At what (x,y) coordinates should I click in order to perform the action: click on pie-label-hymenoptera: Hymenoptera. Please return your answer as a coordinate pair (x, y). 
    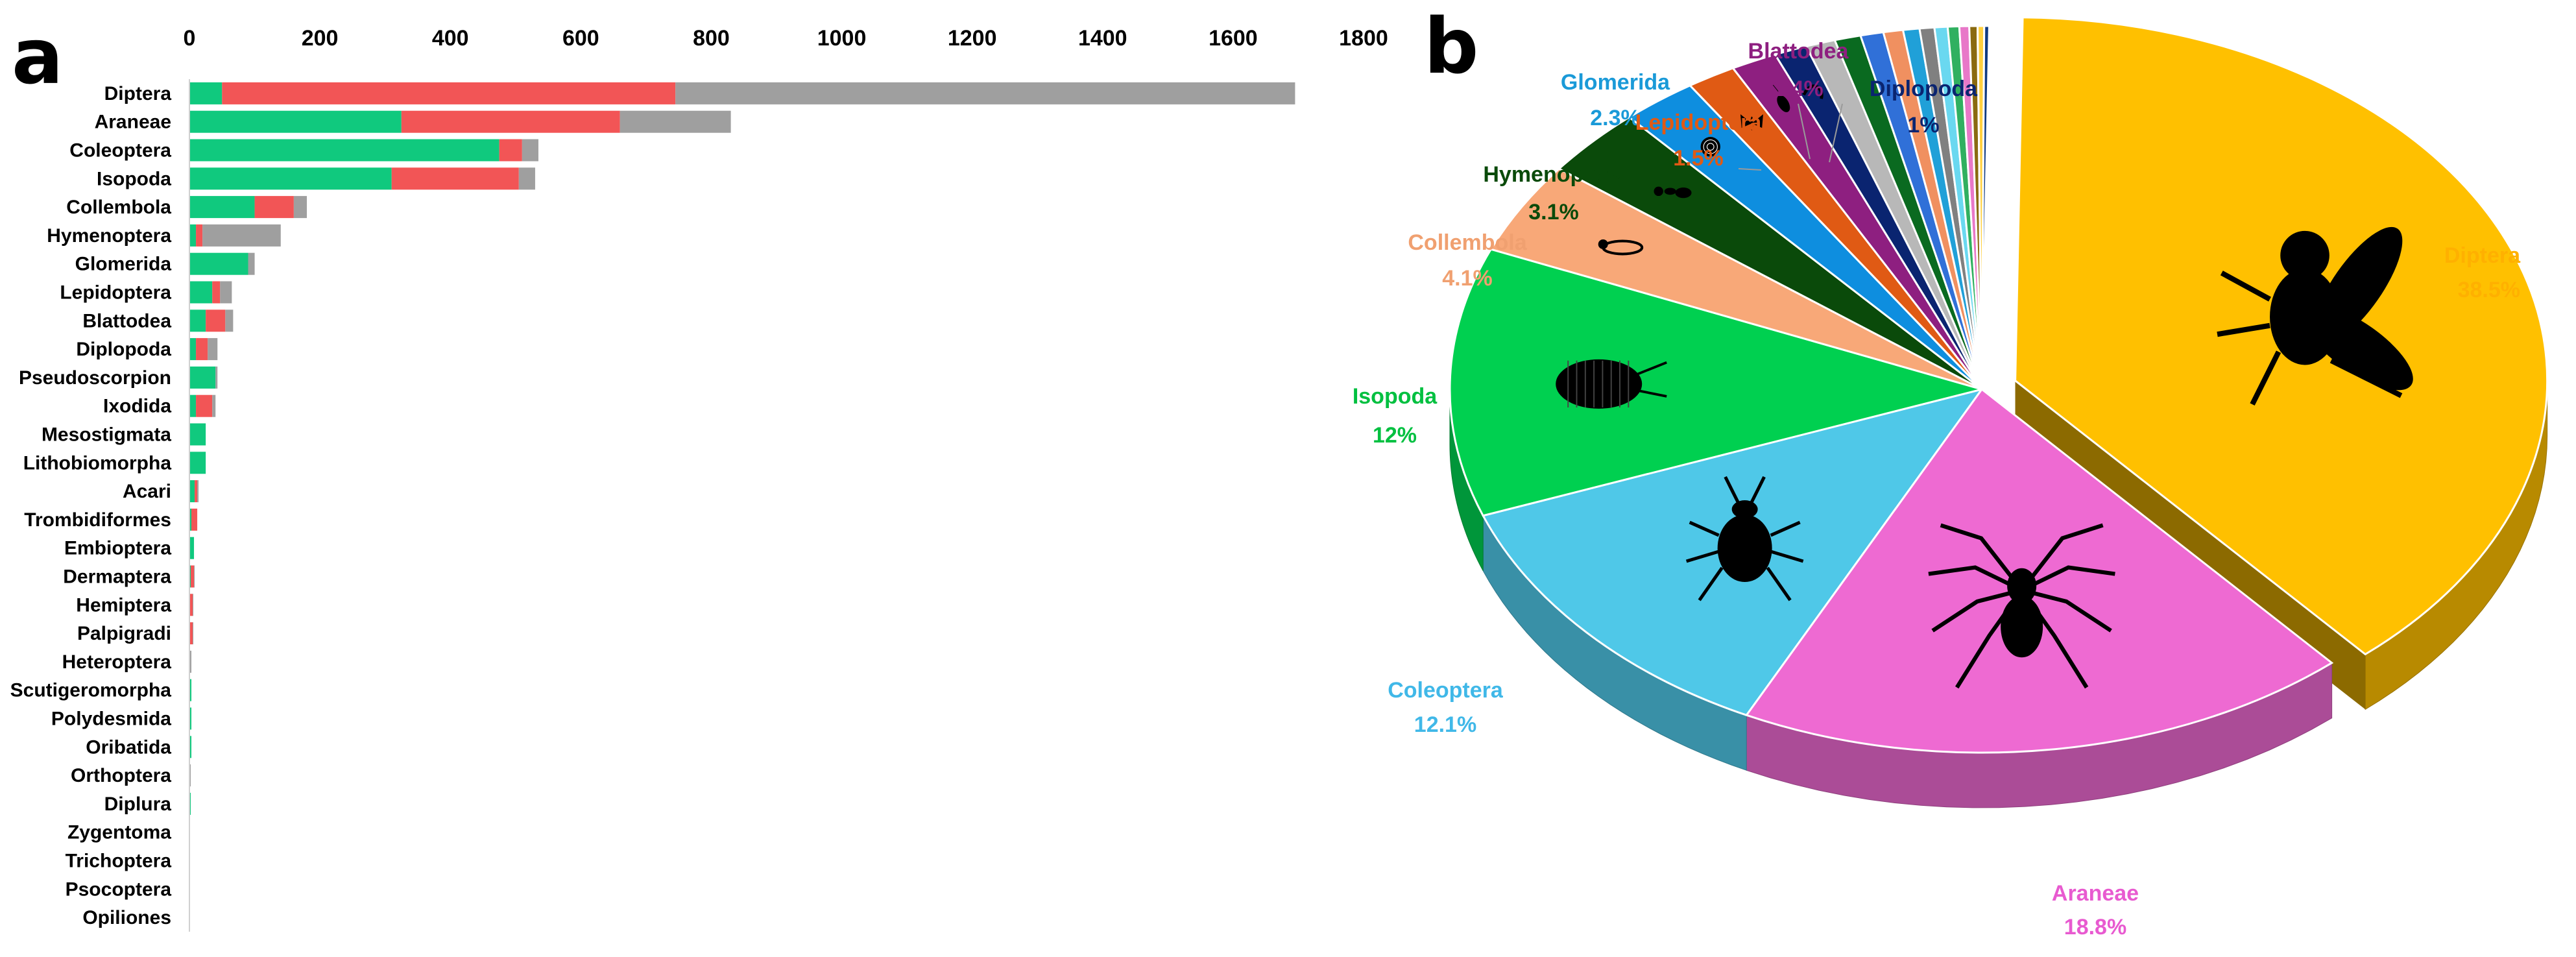
    Looking at the image, I should click on (1553, 174).